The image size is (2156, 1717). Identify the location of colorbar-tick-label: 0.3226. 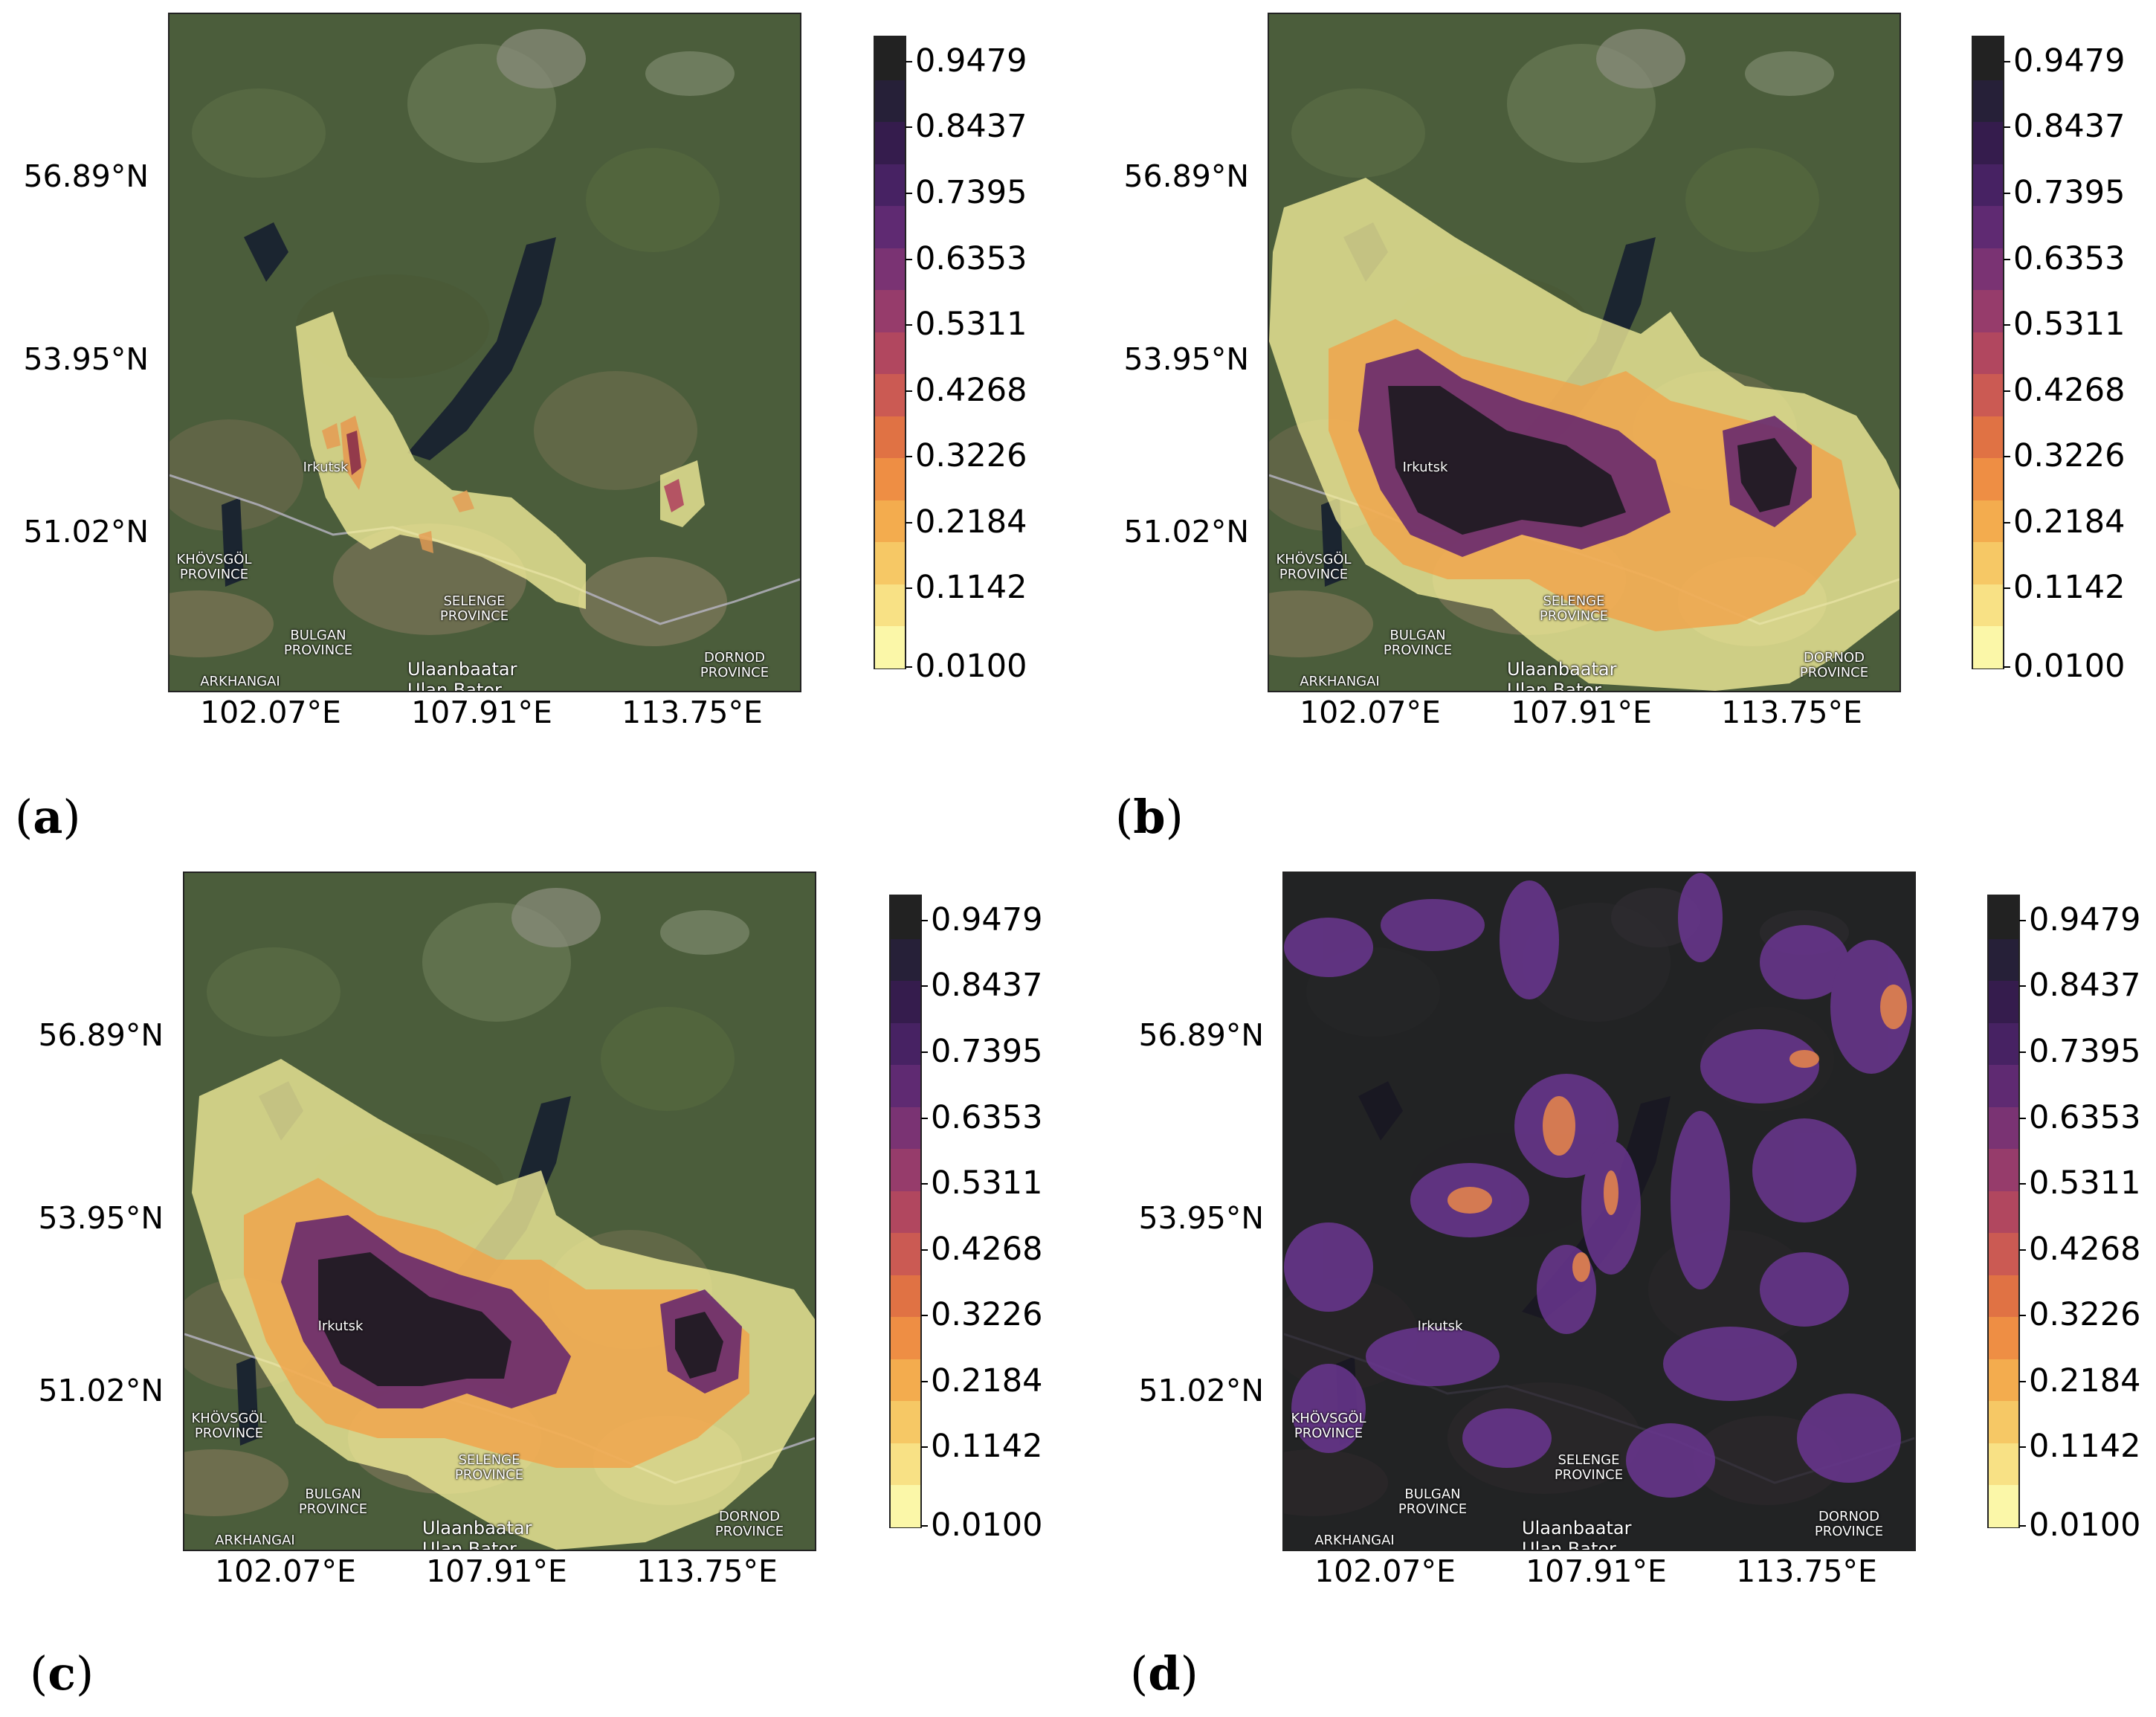
(2085, 1315).